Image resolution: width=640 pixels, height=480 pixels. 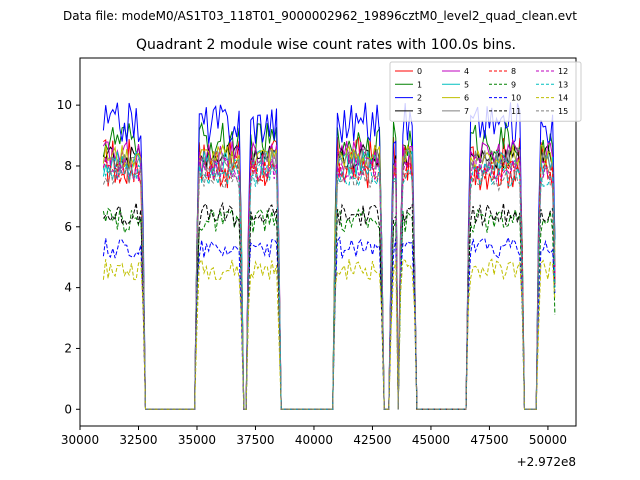 What do you see at coordinates (466, 71) in the screenshot?
I see `legend-label: 4` at bounding box center [466, 71].